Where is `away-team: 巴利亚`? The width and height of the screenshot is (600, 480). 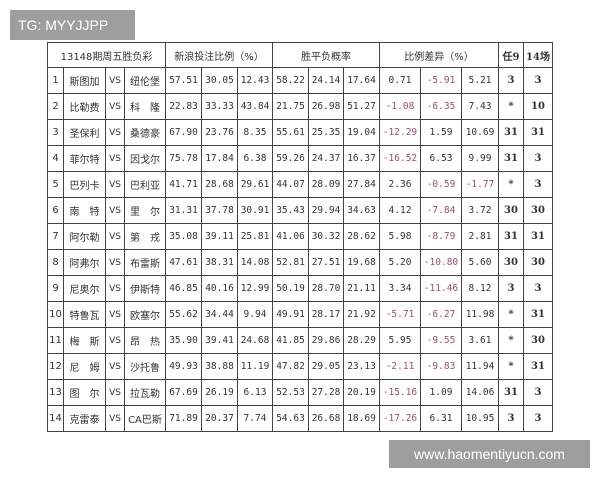
away-team: 巴利亚 is located at coordinates (145, 184).